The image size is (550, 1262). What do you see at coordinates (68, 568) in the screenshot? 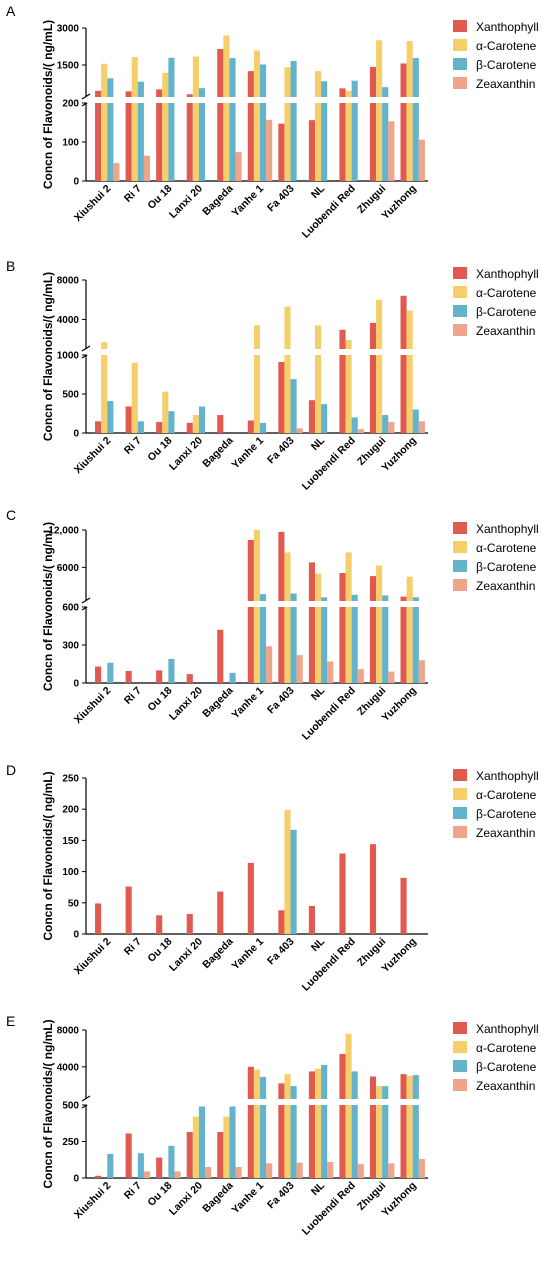
I see `y-tick-label: 6000` at bounding box center [68, 568].